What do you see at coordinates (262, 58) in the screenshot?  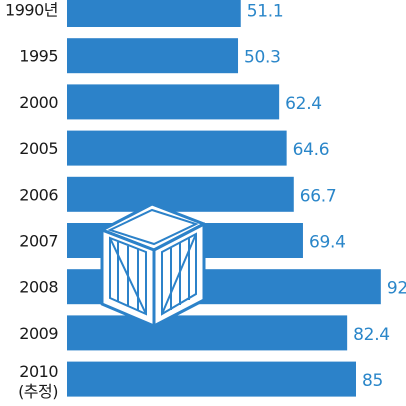 I see `value-label: 50.3` at bounding box center [262, 58].